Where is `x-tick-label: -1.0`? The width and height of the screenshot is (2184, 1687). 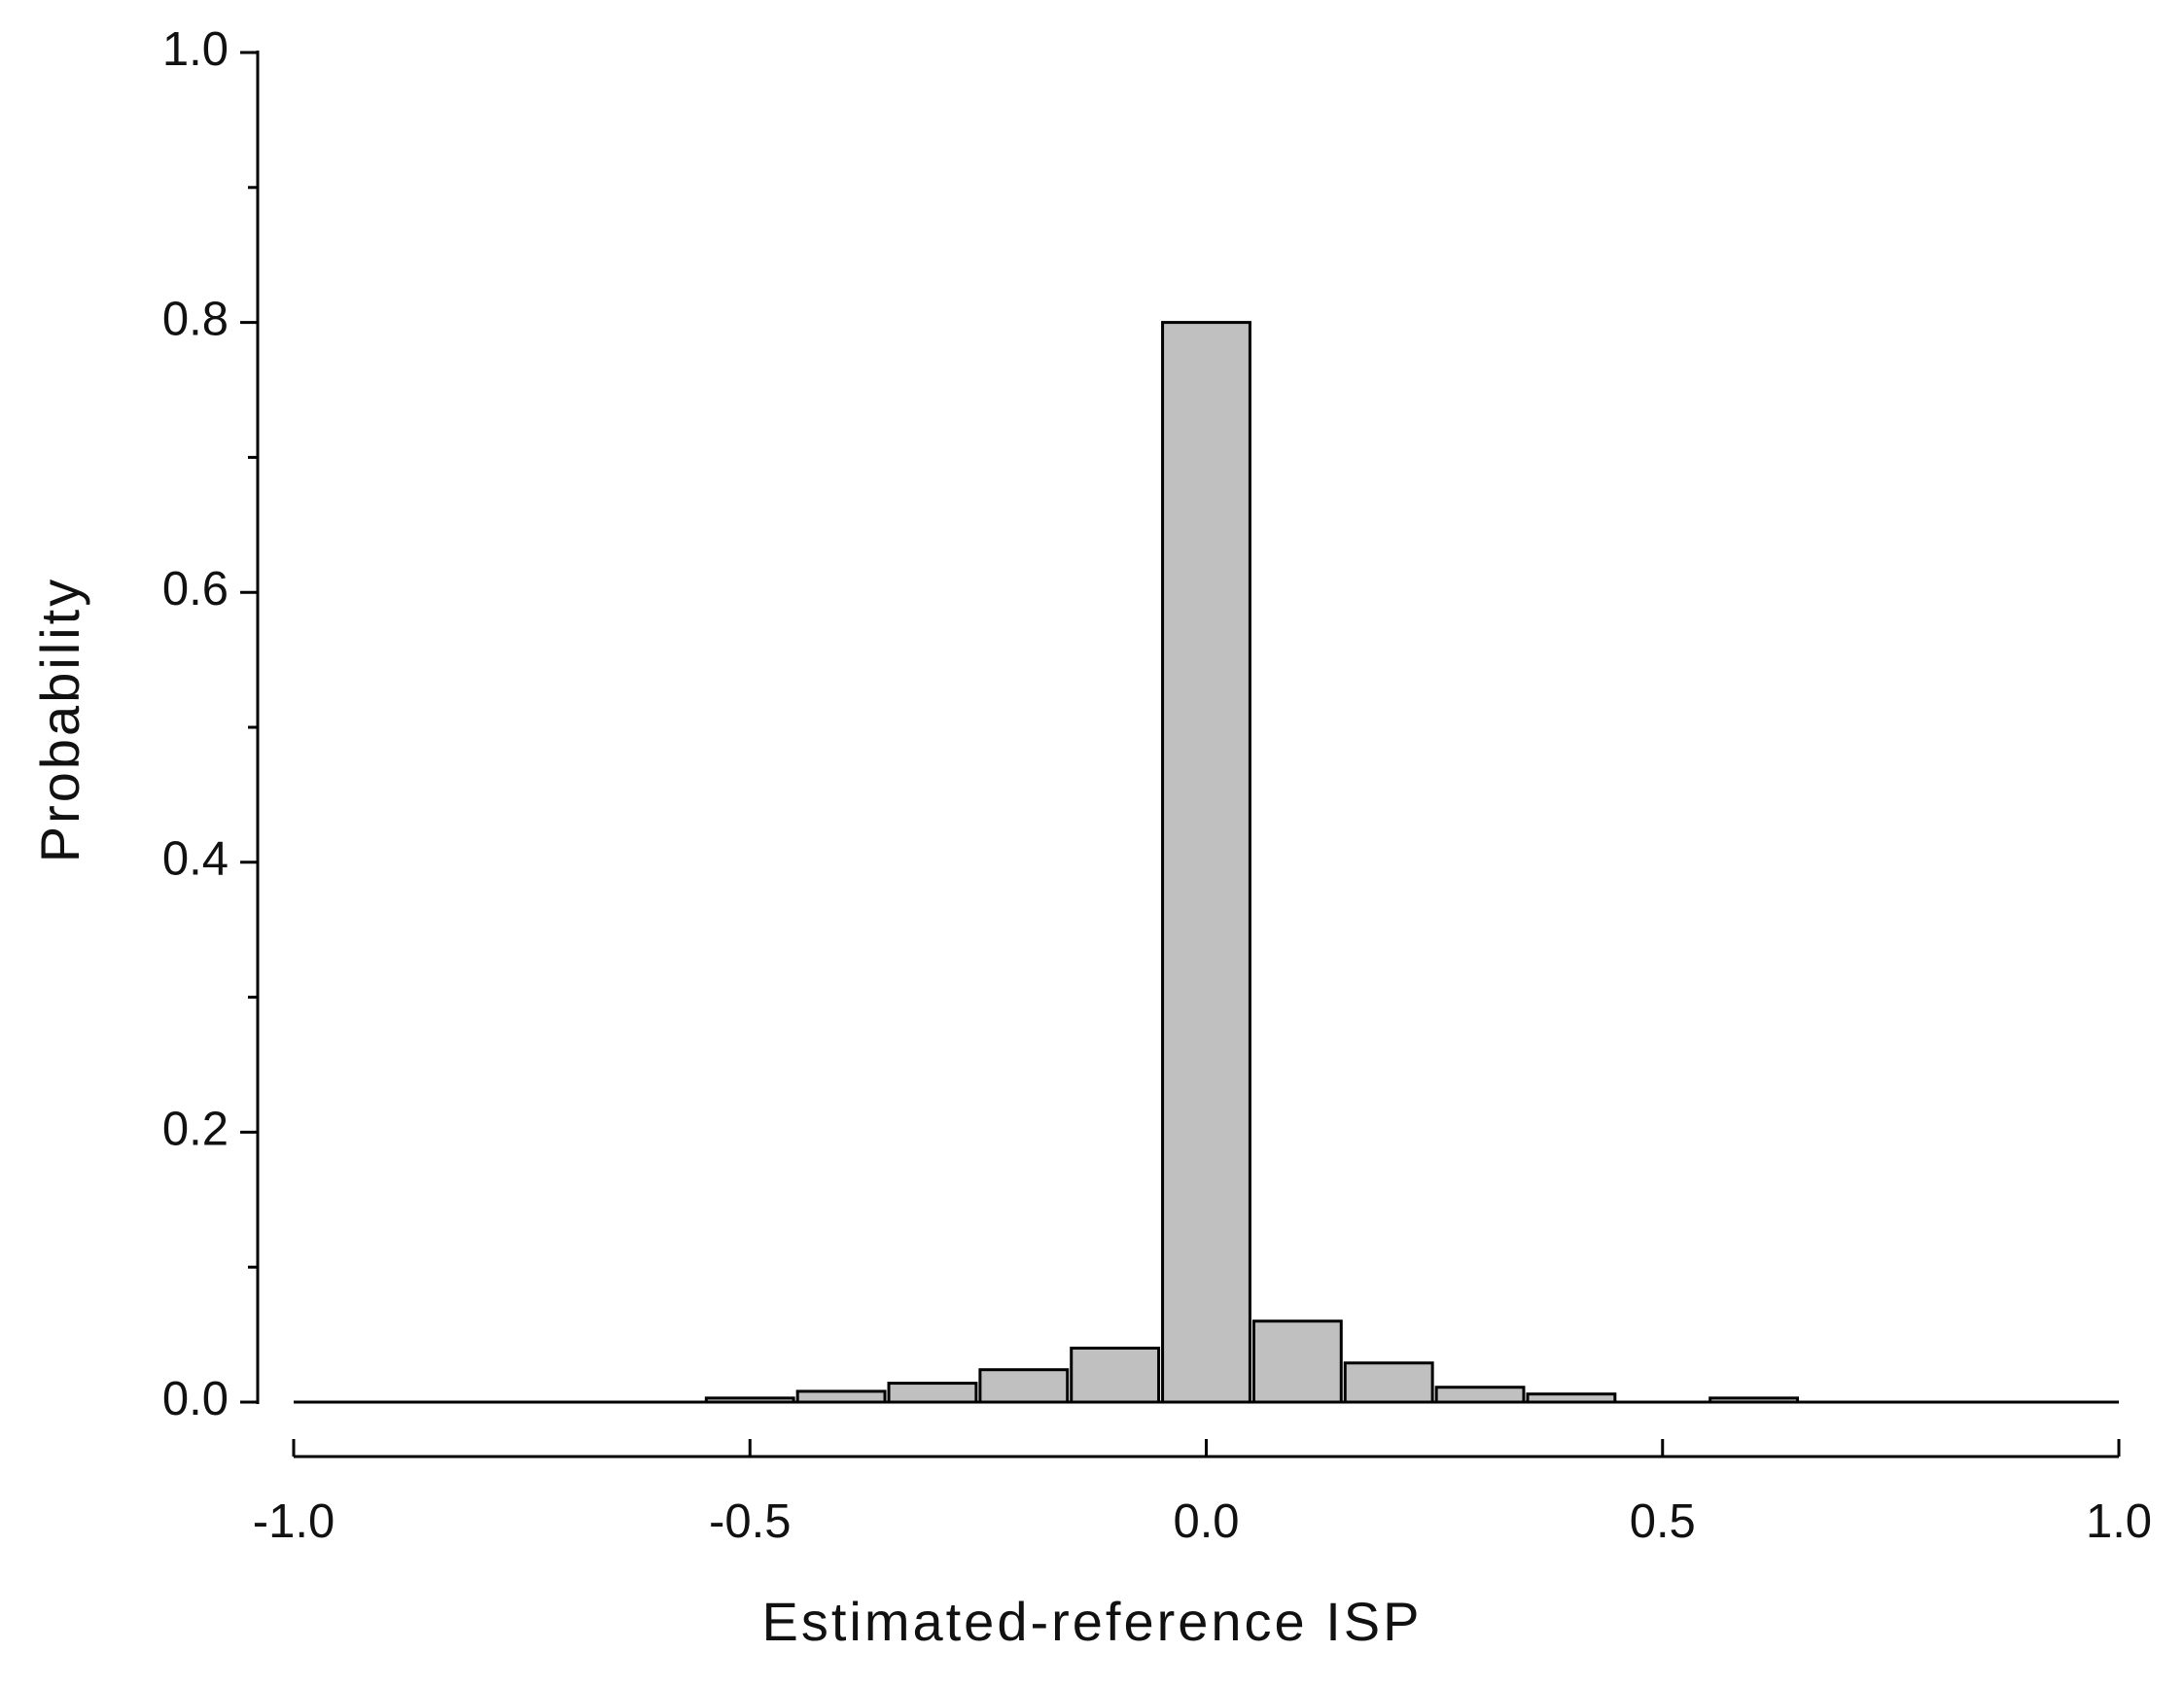 x-tick-label: -1.0 is located at coordinates (294, 1521).